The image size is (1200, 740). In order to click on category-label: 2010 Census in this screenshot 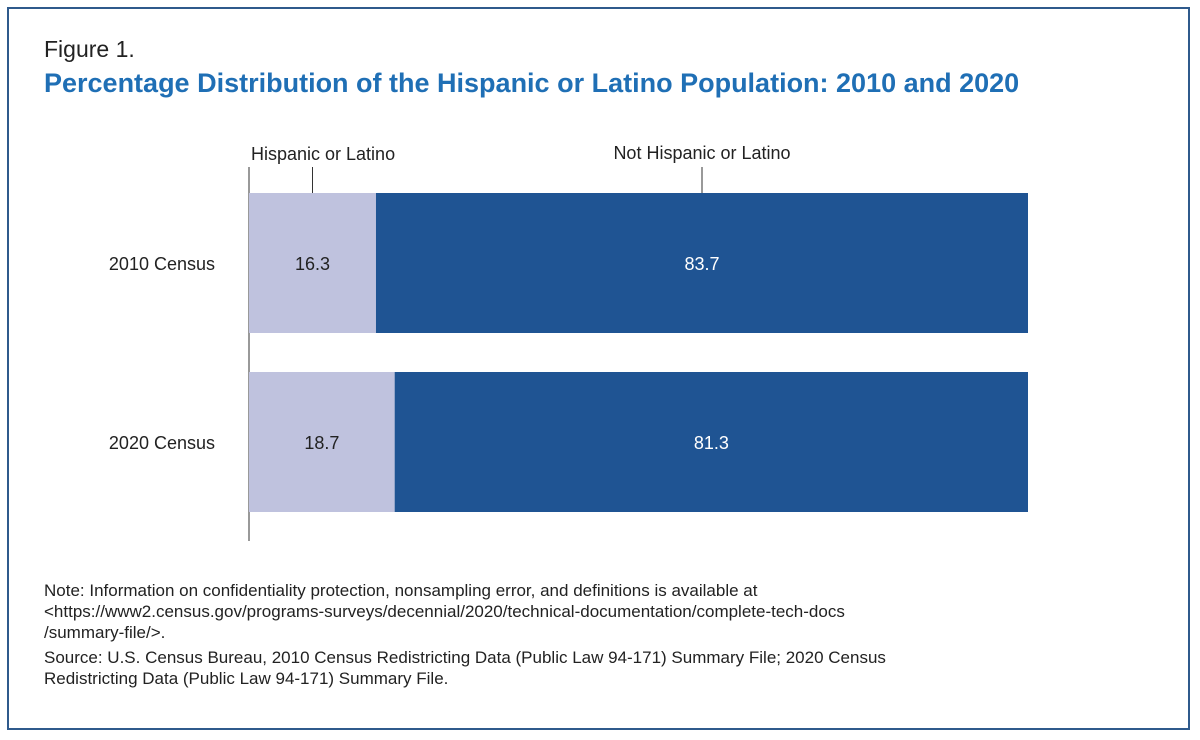, I will do `click(162, 264)`.